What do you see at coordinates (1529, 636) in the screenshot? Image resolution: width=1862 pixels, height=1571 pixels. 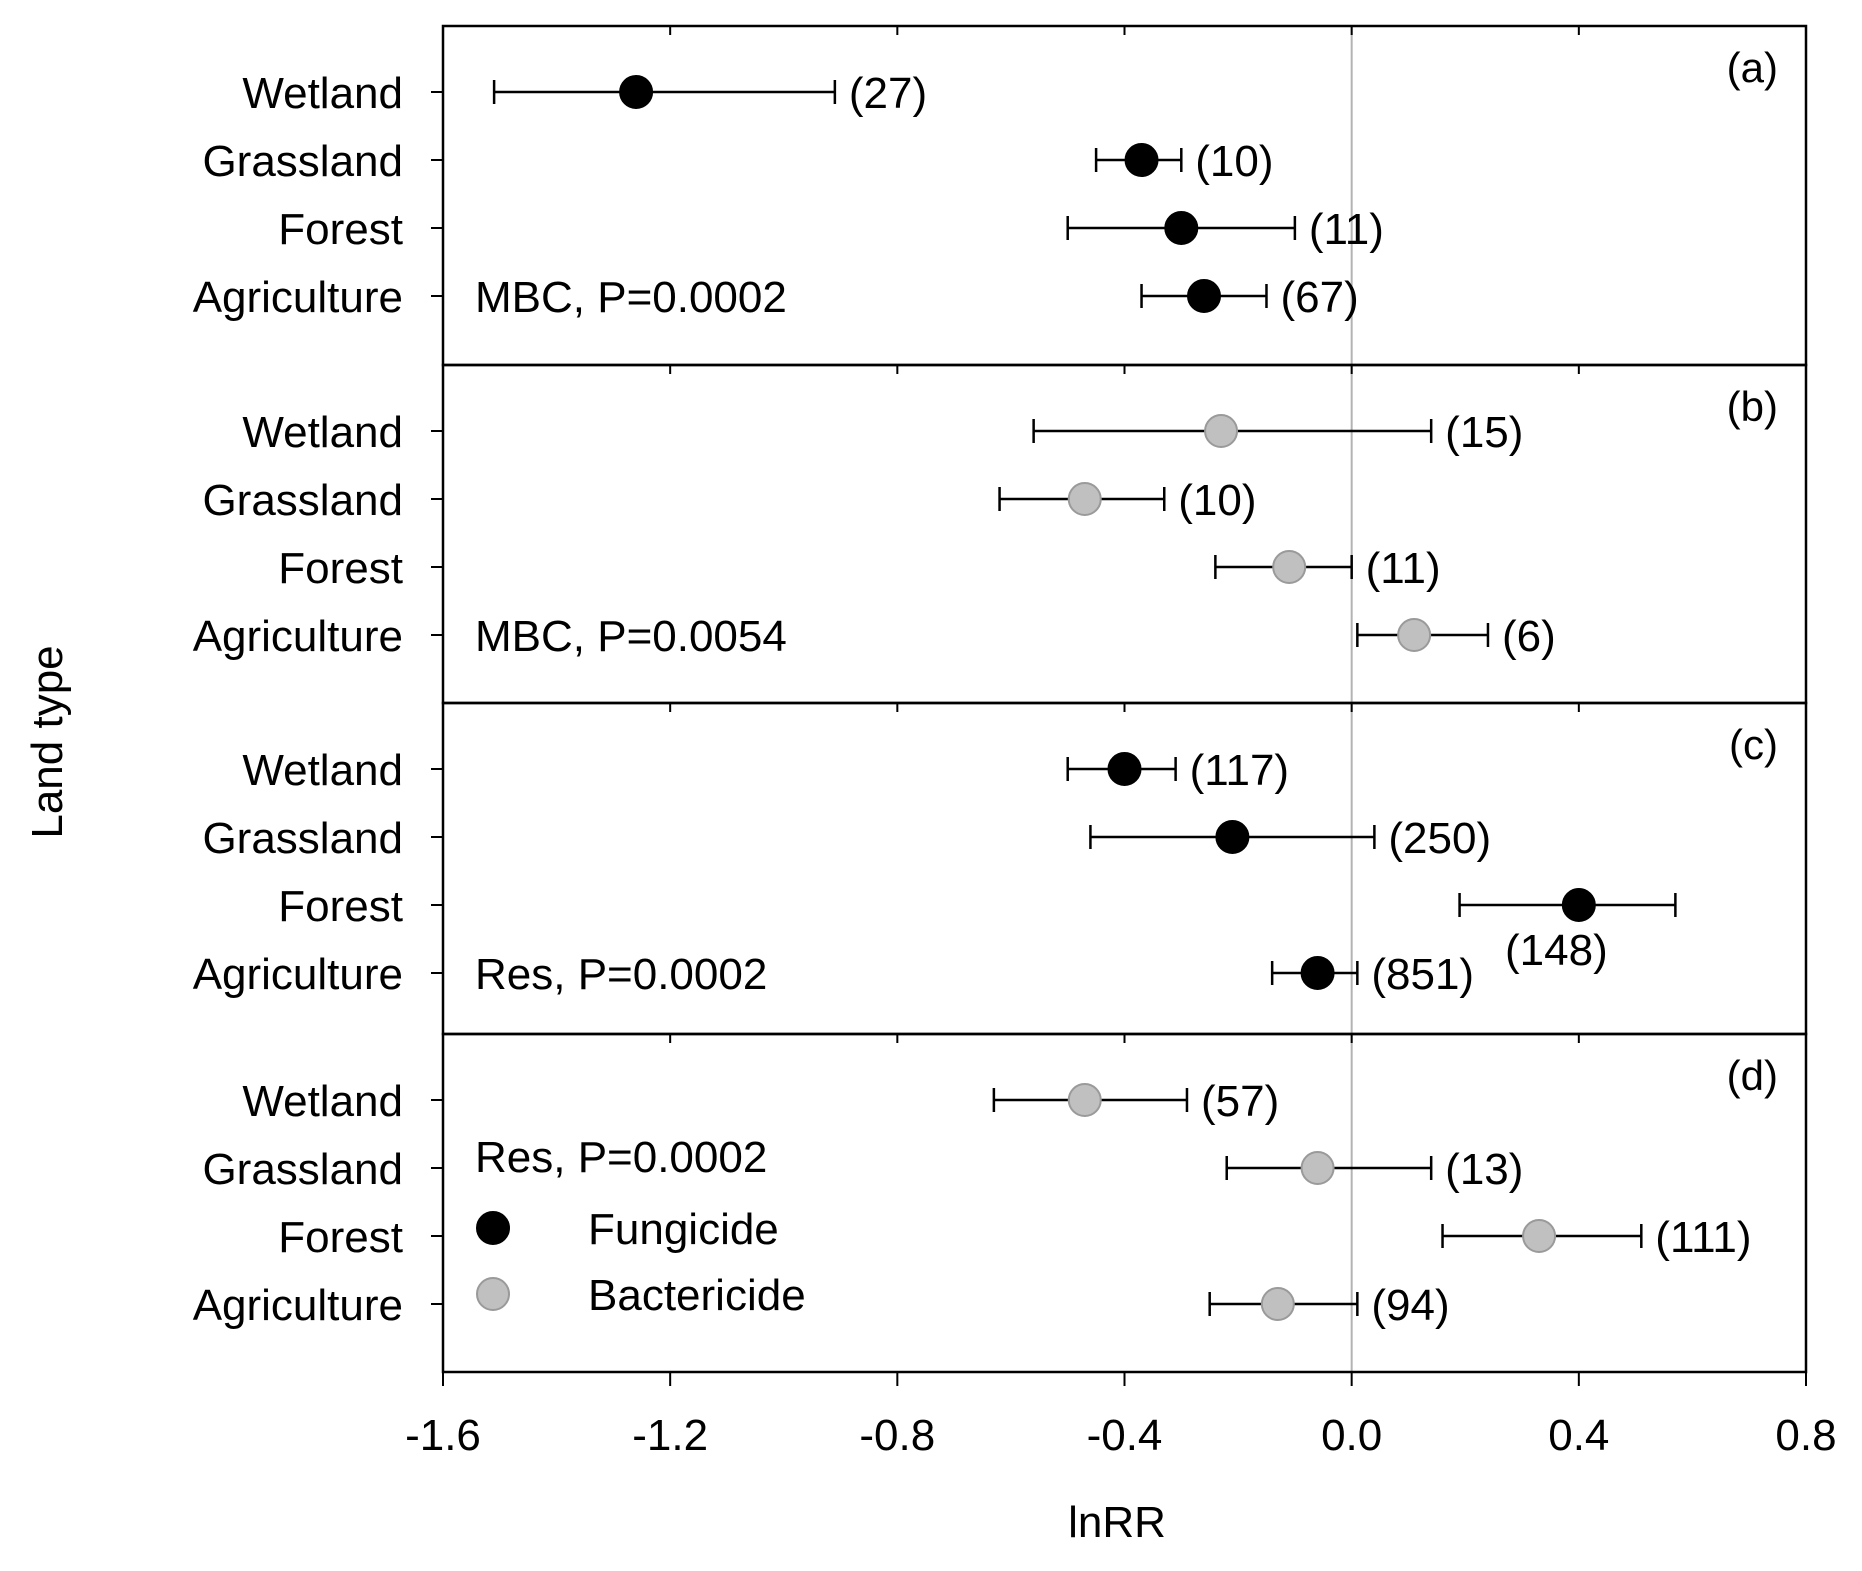 I see `sample-size-label: (6)` at bounding box center [1529, 636].